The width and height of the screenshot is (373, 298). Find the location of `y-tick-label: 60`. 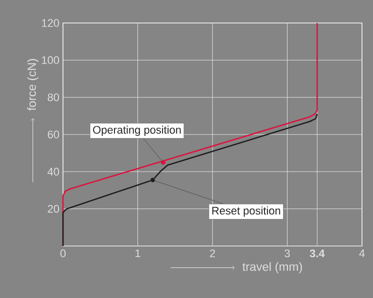

y-tick-label: 60 is located at coordinates (54, 134).